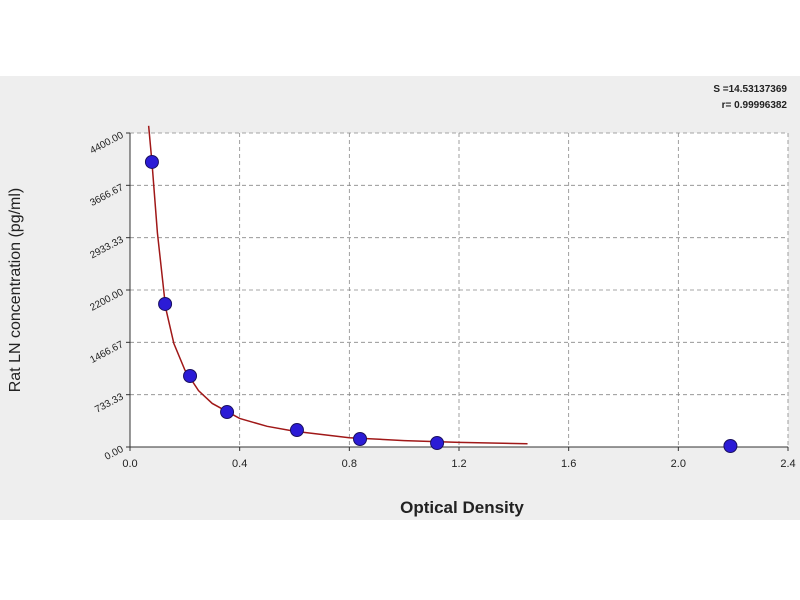  I want to click on annotation: S =14.53137369, so click(750, 89).